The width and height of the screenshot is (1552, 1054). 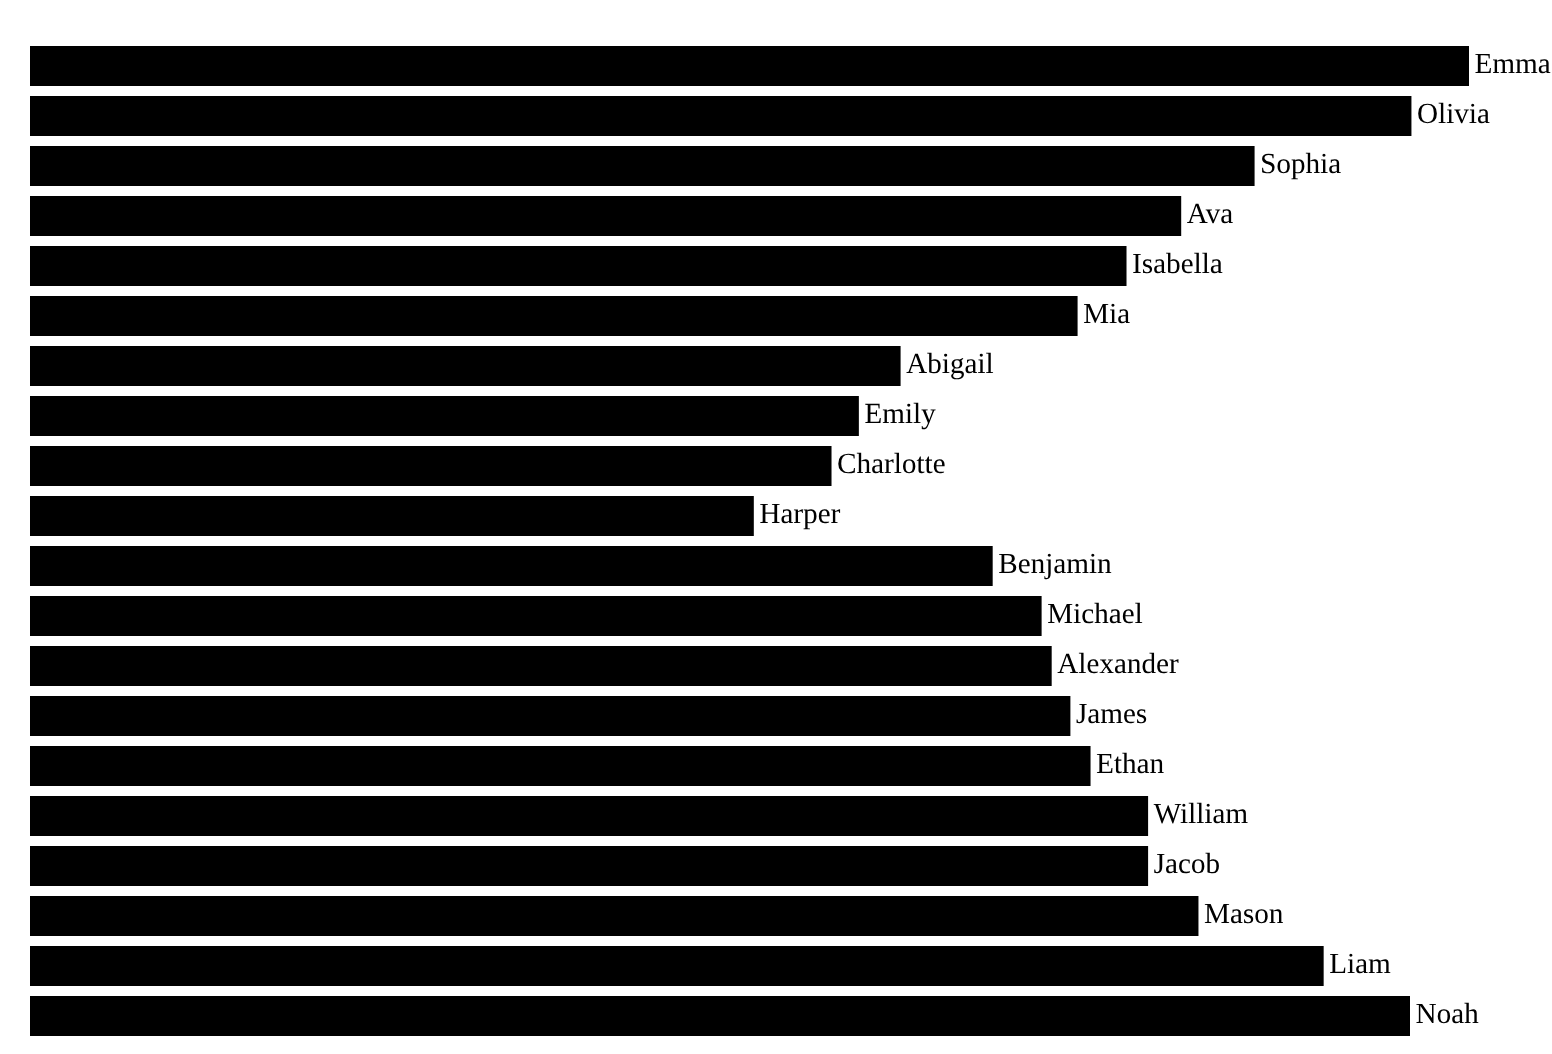 What do you see at coordinates (1111, 713) in the screenshot?
I see `y-tick-label: James` at bounding box center [1111, 713].